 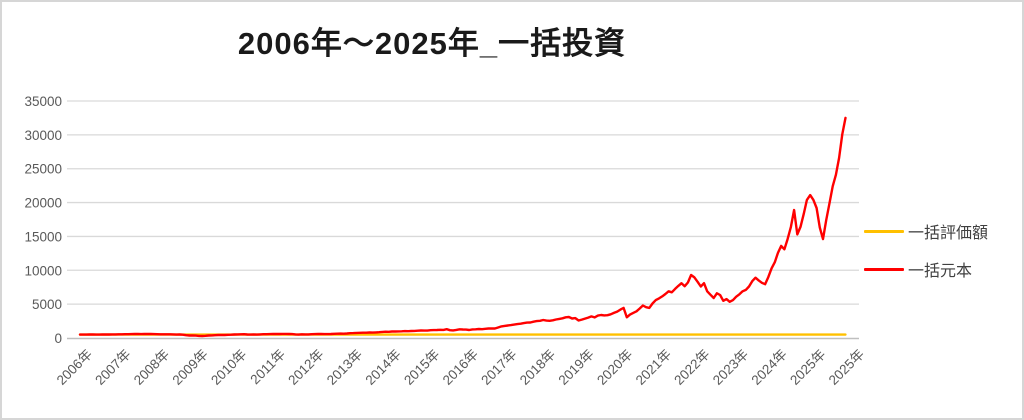 What do you see at coordinates (691, 367) in the screenshot?
I see `svg-text: 2022年` at bounding box center [691, 367].